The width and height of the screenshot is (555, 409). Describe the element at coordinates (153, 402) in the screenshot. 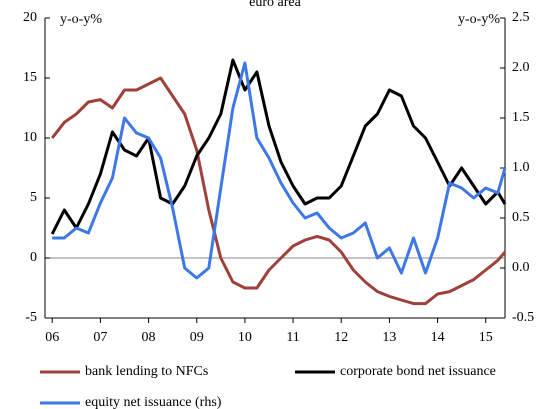

I see `legend-label: equity net issuance (rhs)` at that location.